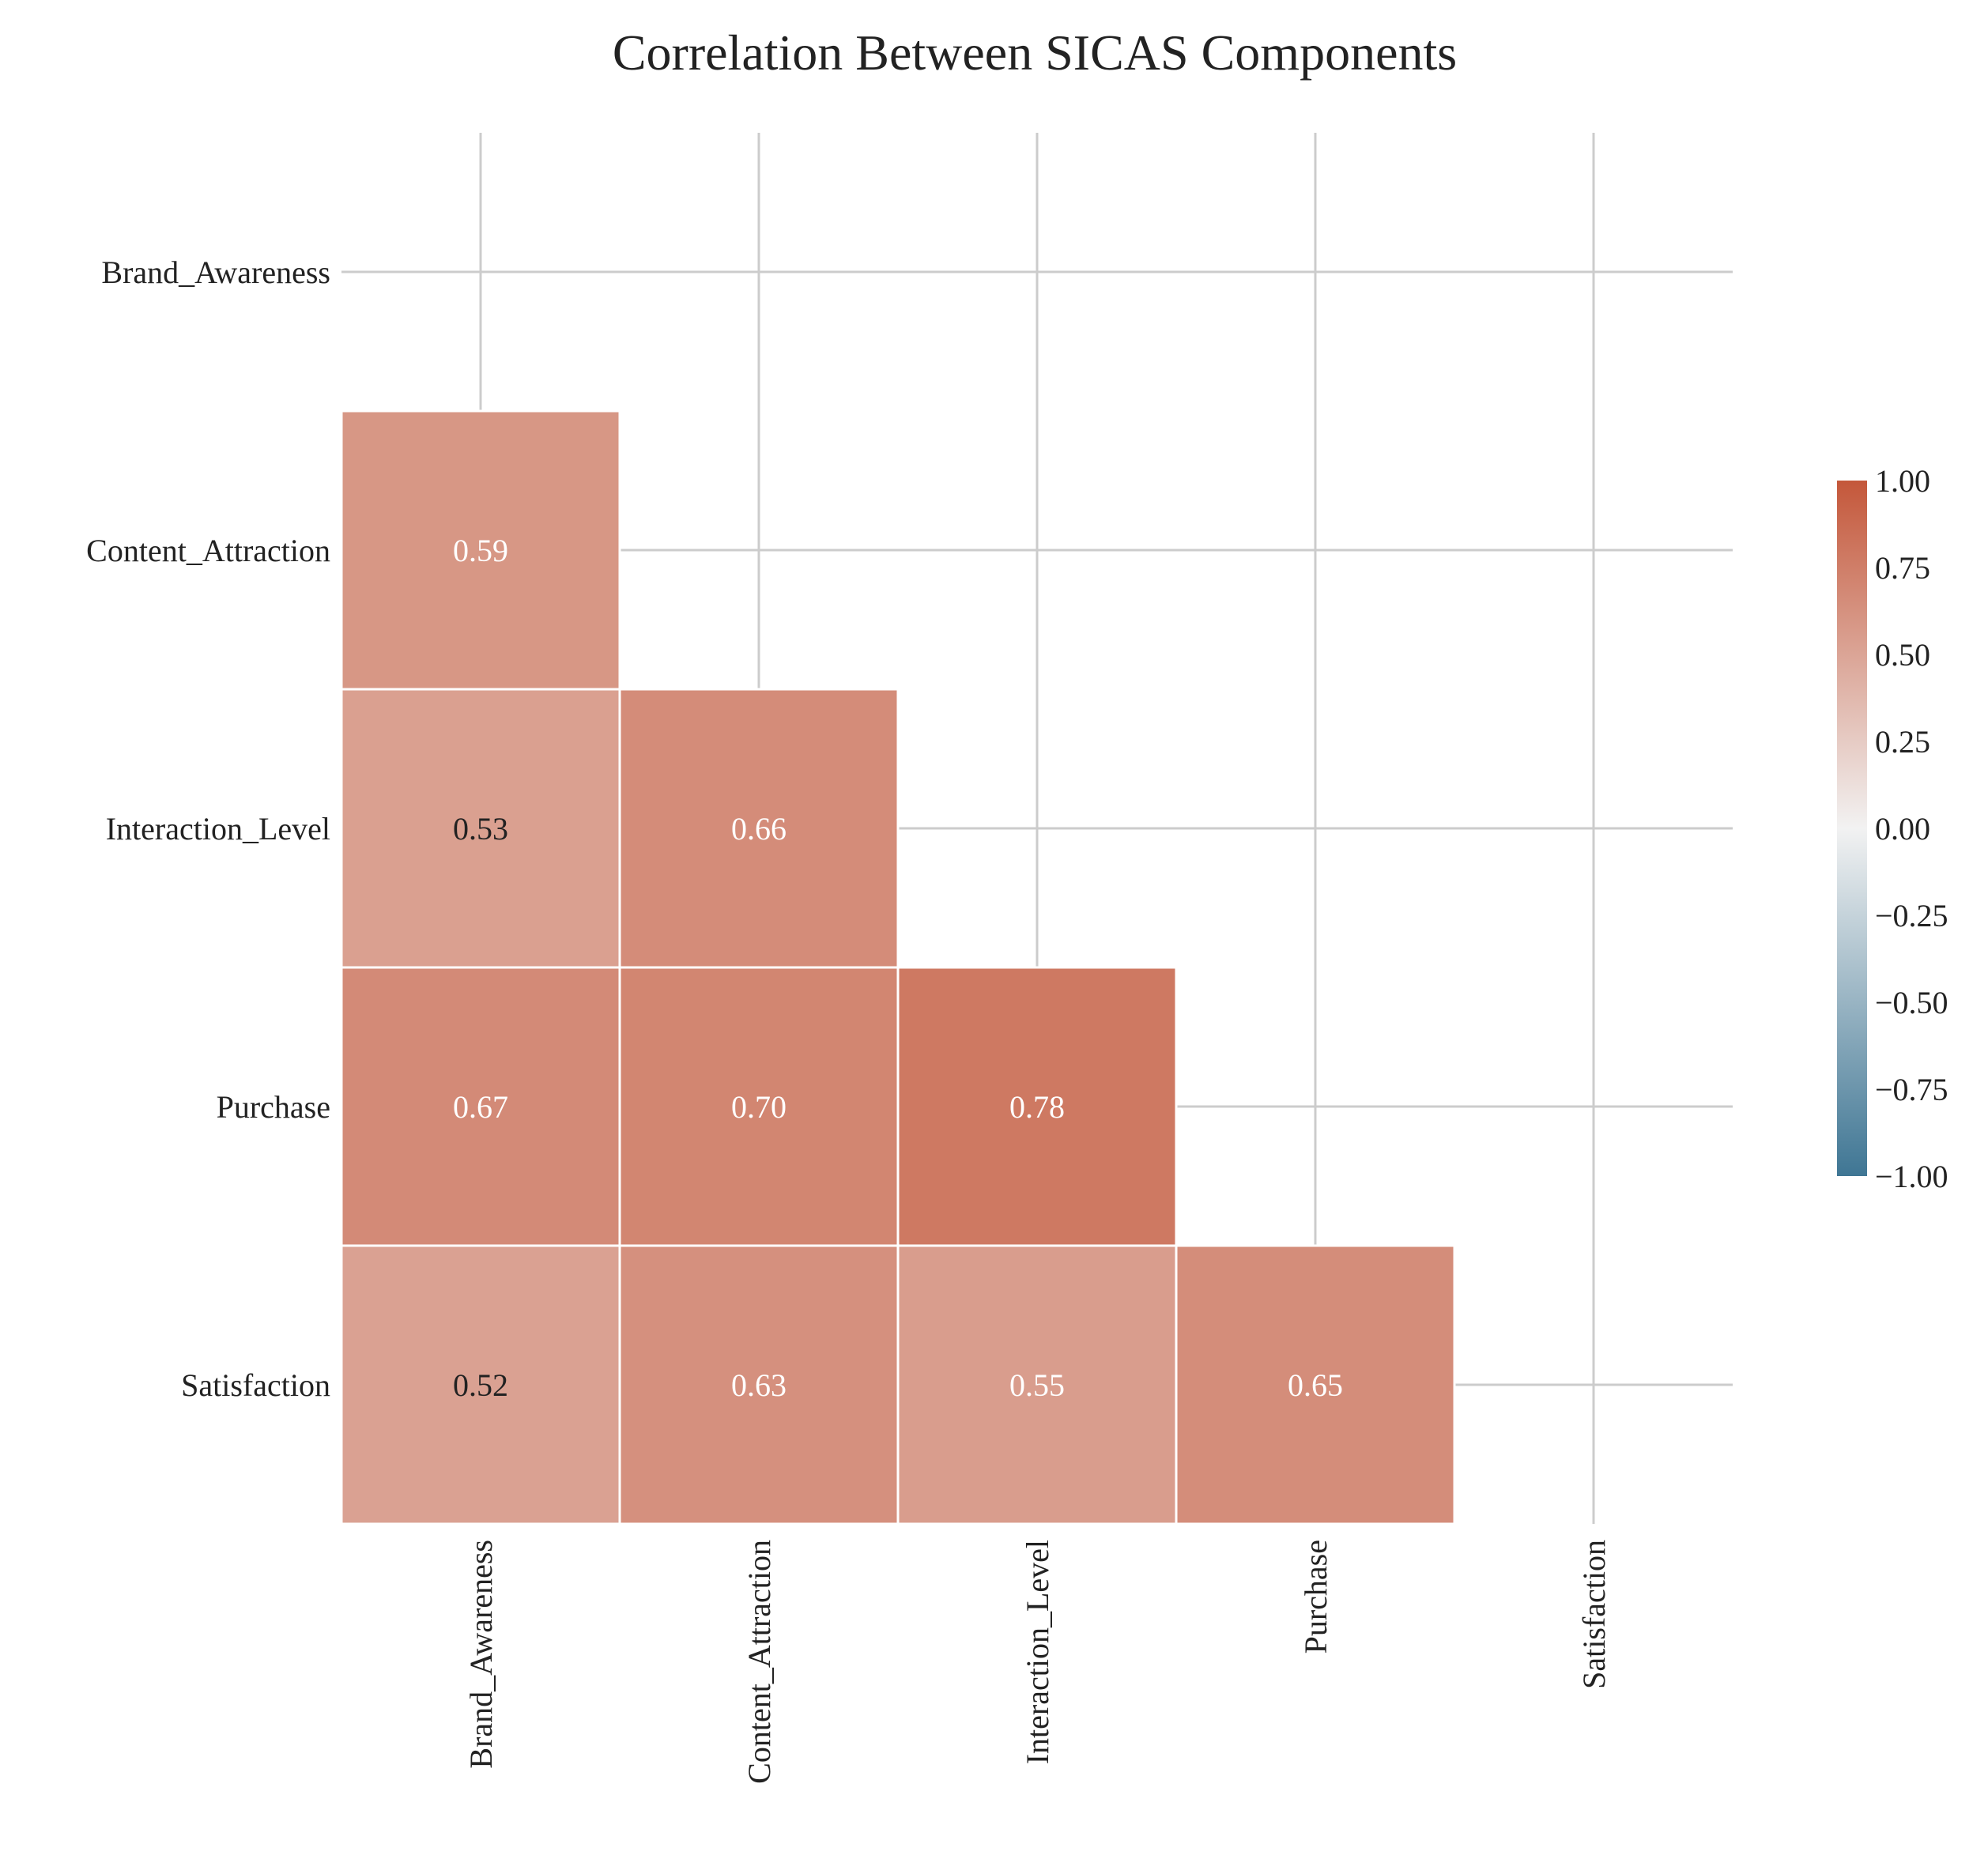 This screenshot has height=1859, width=1988. What do you see at coordinates (481, 1654) in the screenshot?
I see `x-tick-label: Brand_Awareness` at bounding box center [481, 1654].